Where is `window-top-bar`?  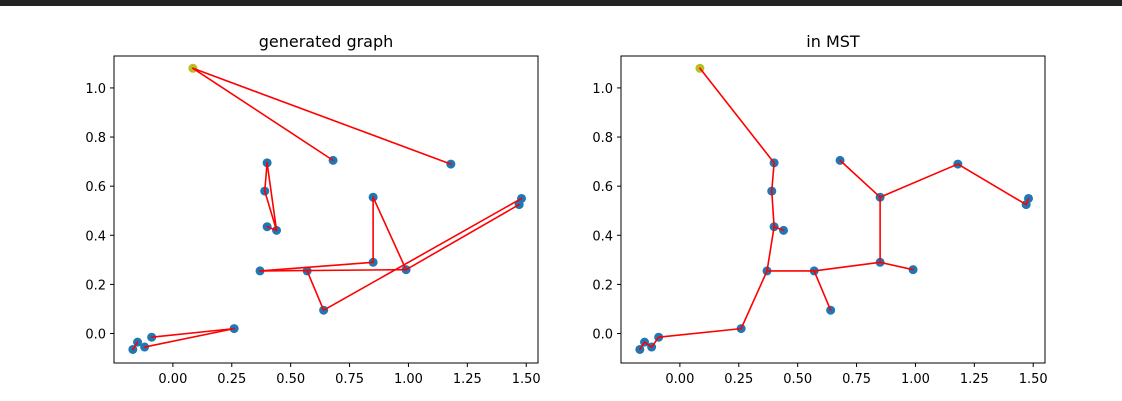
window-top-bar is located at coordinates (561, 3).